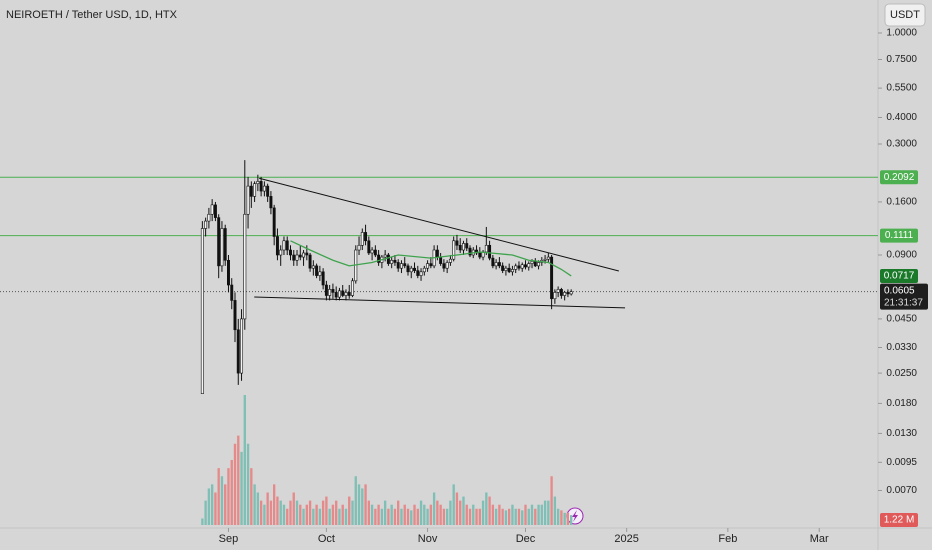 This screenshot has height=550, width=932. What do you see at coordinates (326, 539) in the screenshot?
I see `x-tick-label: Oct` at bounding box center [326, 539].